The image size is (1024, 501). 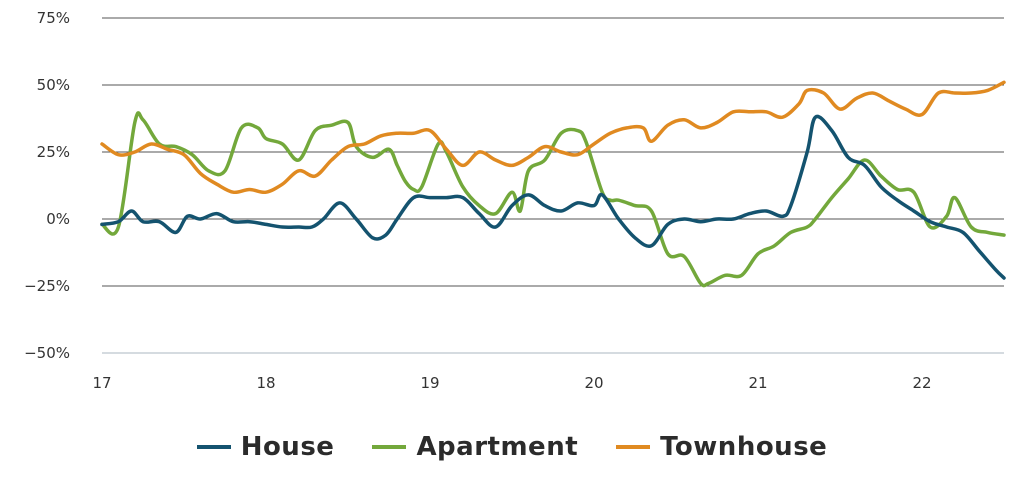 I want to click on legend-item-apartment: Apartment, so click(x=475, y=447).